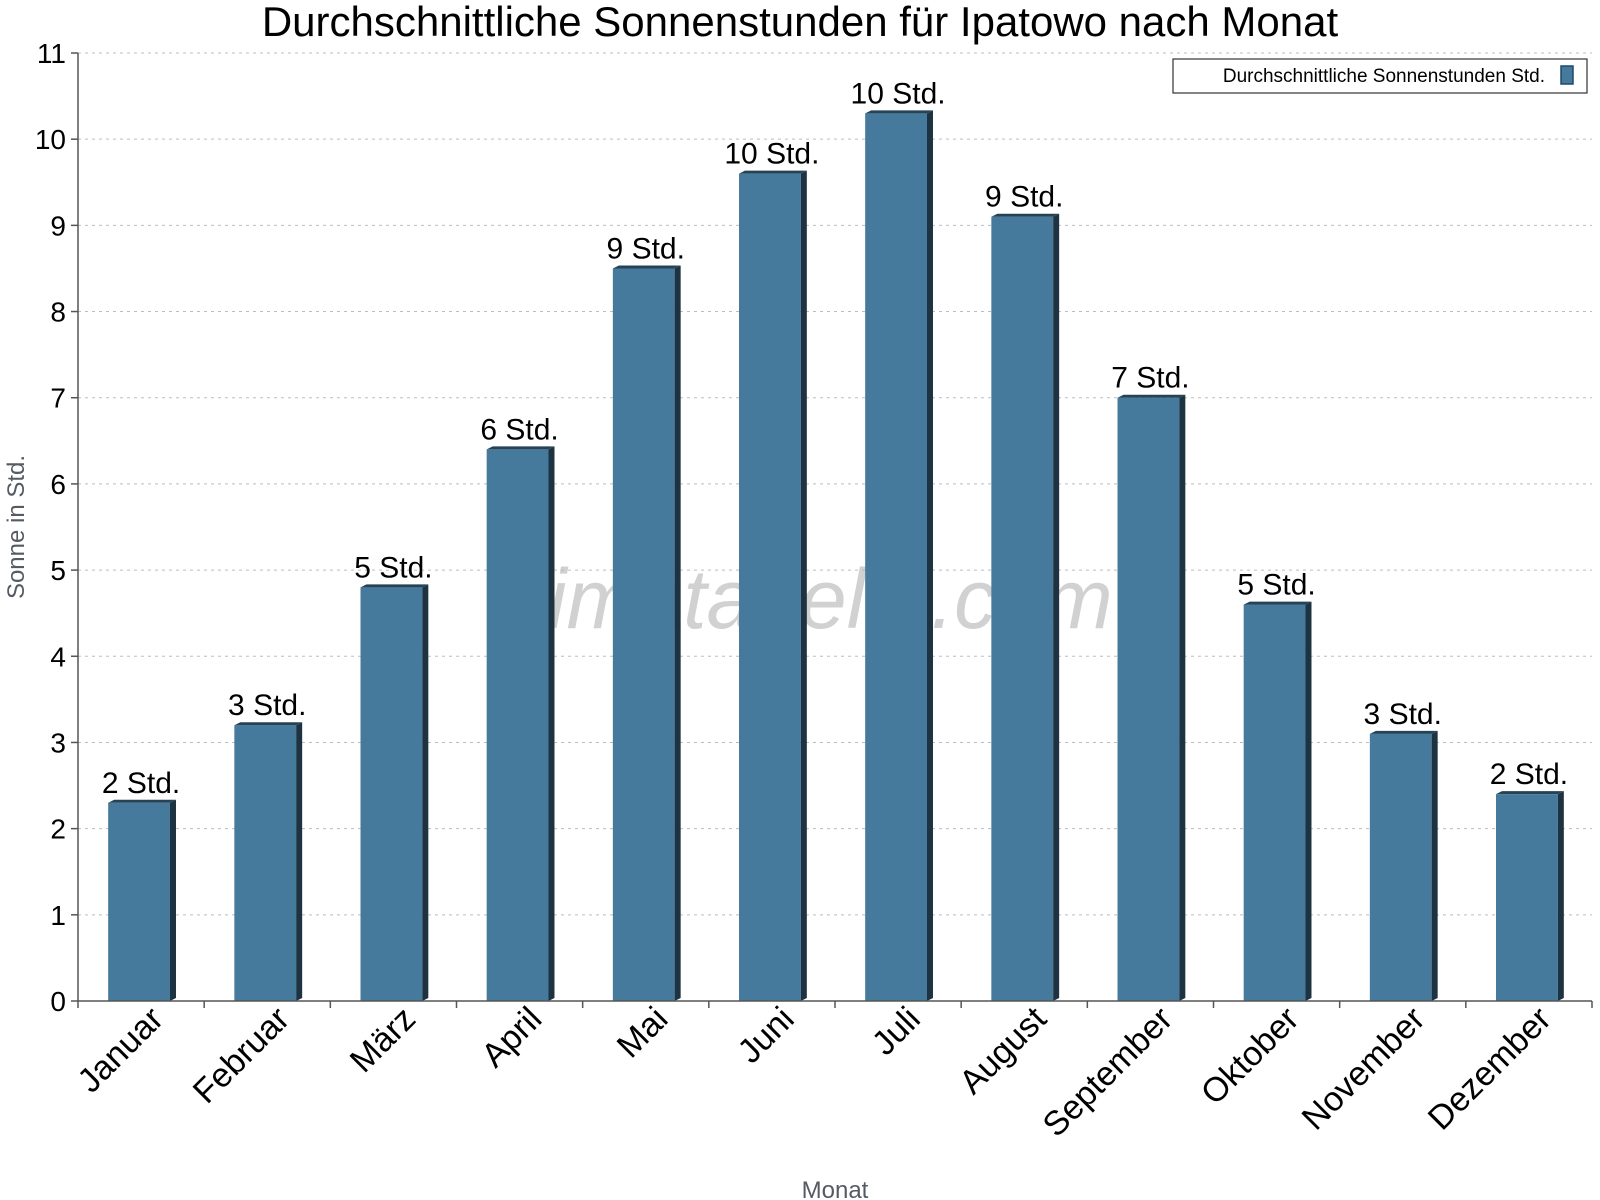 This screenshot has height=1200, width=1600. I want to click on y-tick-label: 2, so click(58, 829).